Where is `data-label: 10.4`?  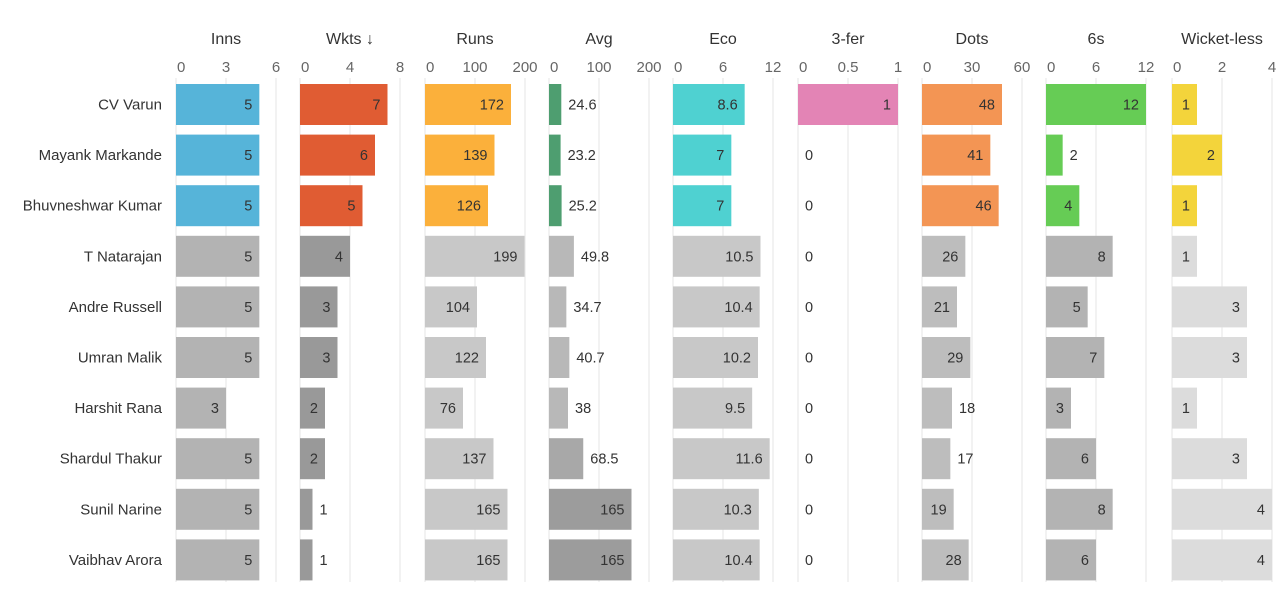
data-label: 10.4 is located at coordinates (738, 308).